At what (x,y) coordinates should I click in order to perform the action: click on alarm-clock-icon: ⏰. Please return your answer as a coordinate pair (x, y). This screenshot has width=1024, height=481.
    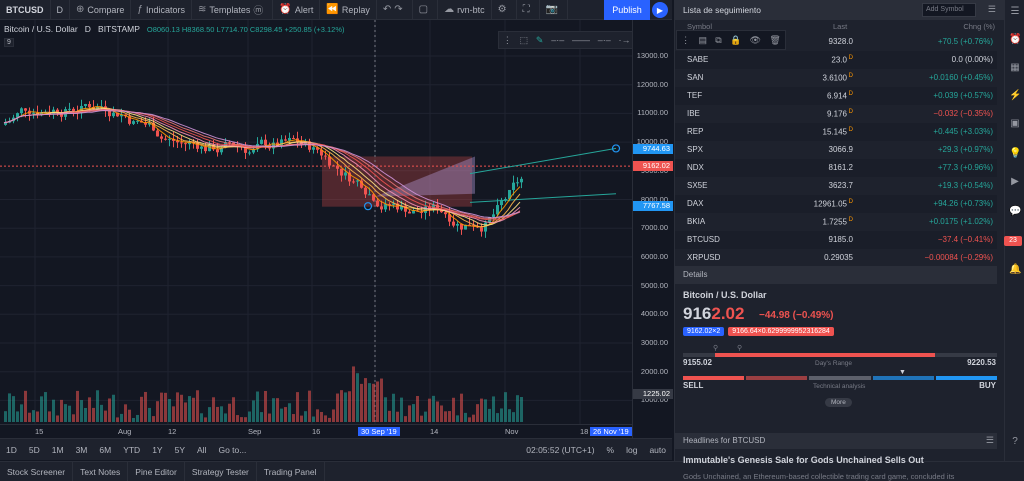
    Looking at the image, I should click on (1015, 39).